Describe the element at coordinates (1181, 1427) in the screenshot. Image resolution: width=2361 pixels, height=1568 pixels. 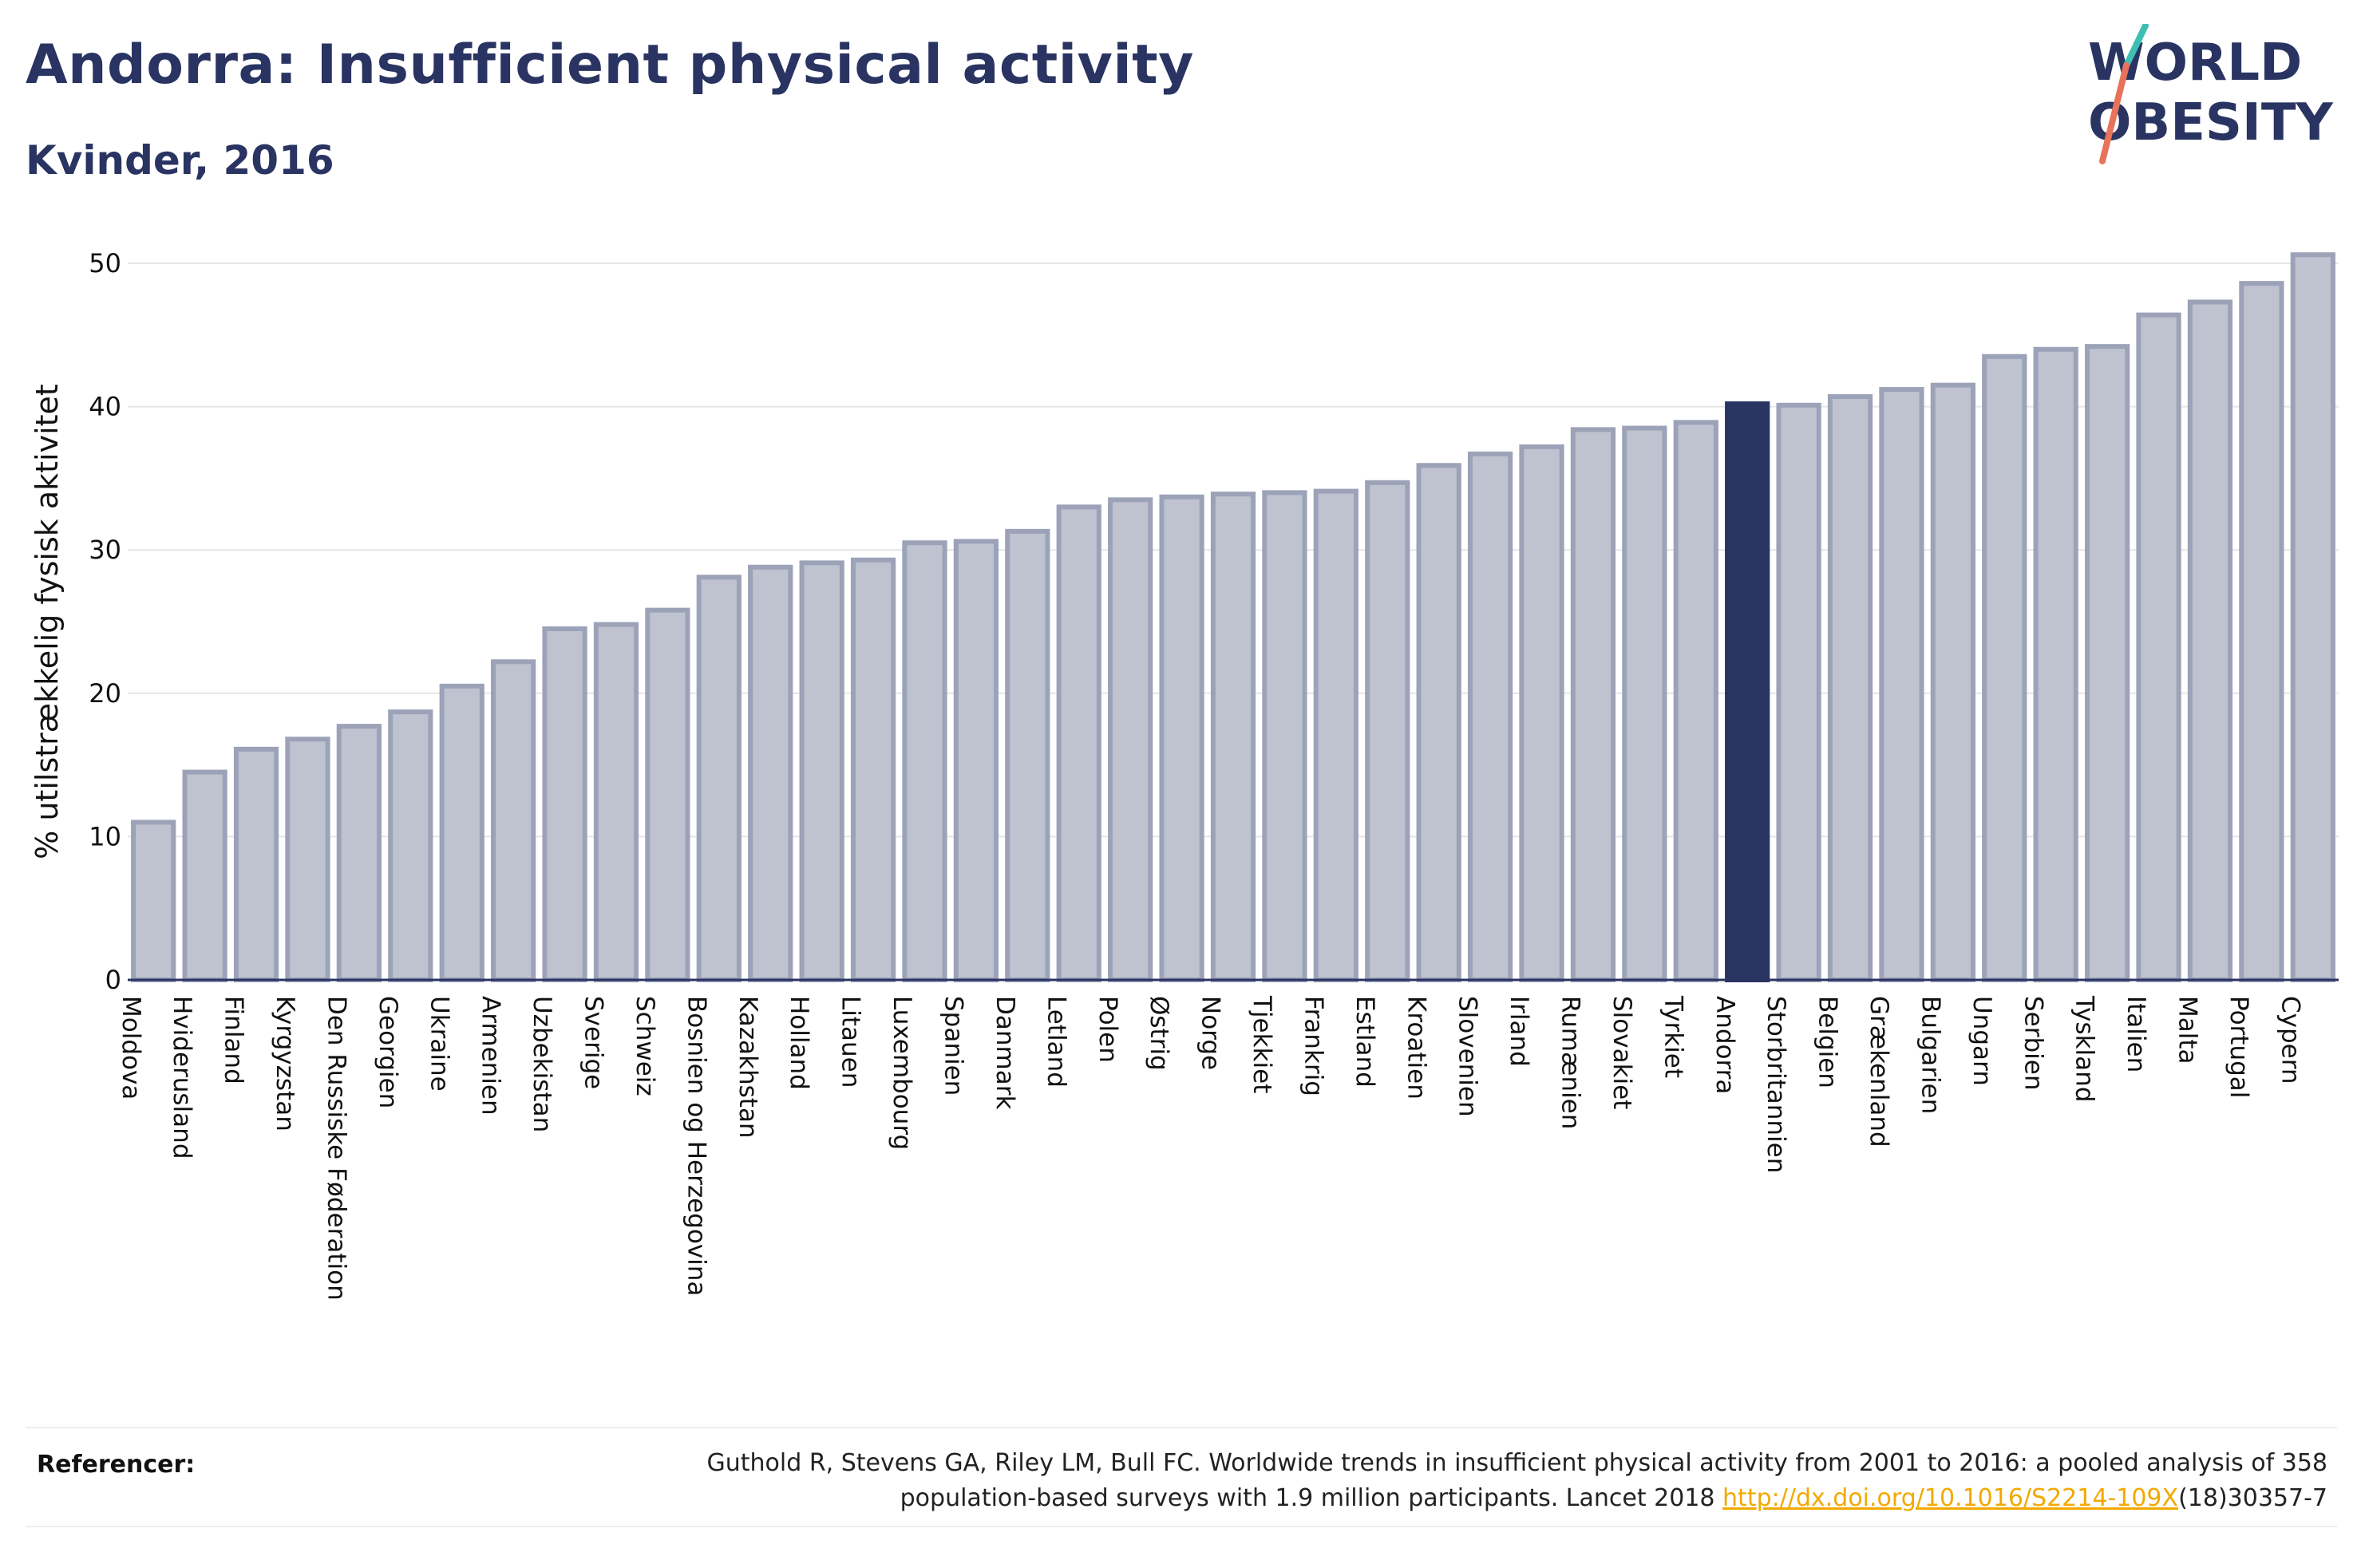
I see `footer-divider-top` at that location.